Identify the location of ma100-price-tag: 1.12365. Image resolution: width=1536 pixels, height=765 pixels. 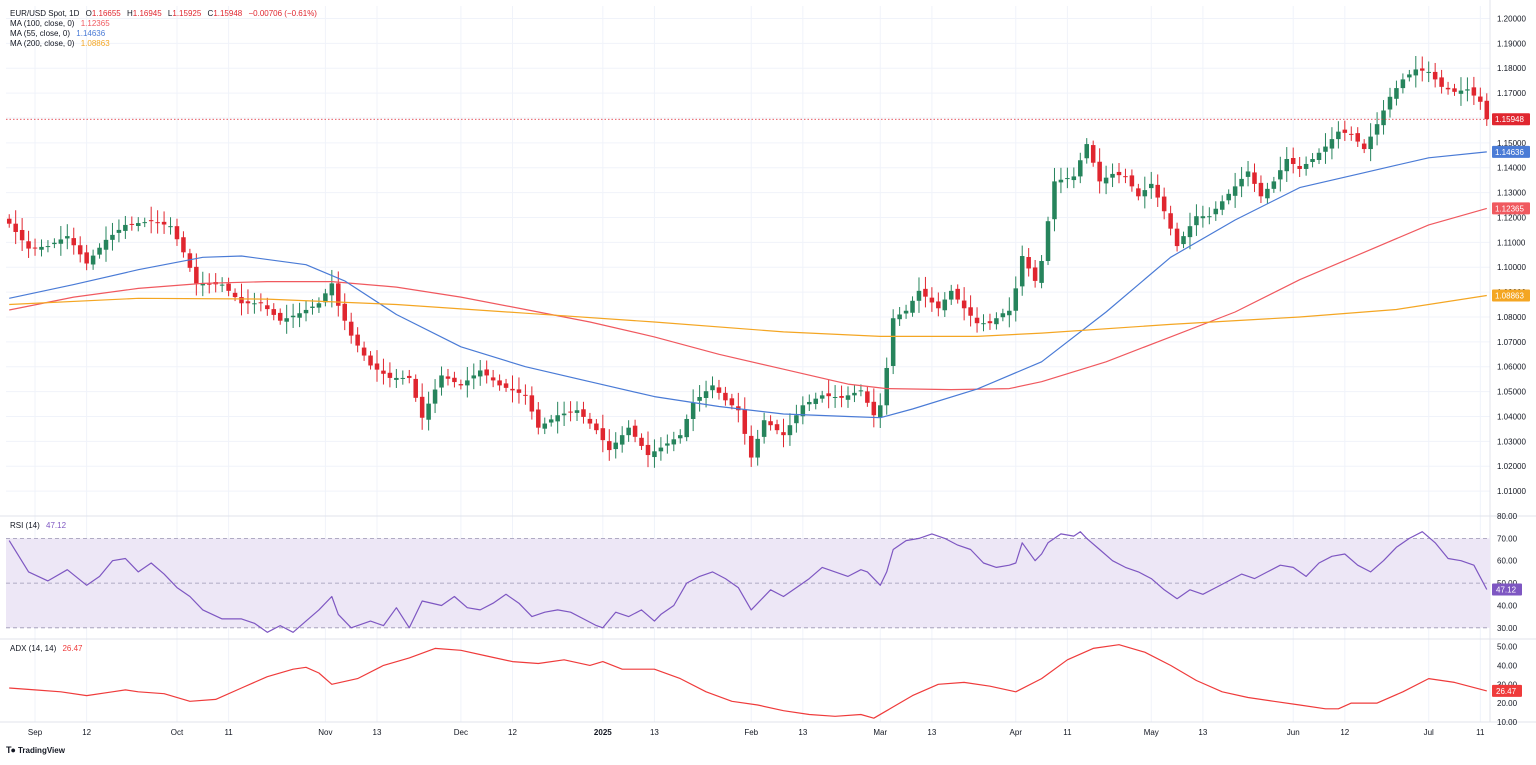
(1511, 208).